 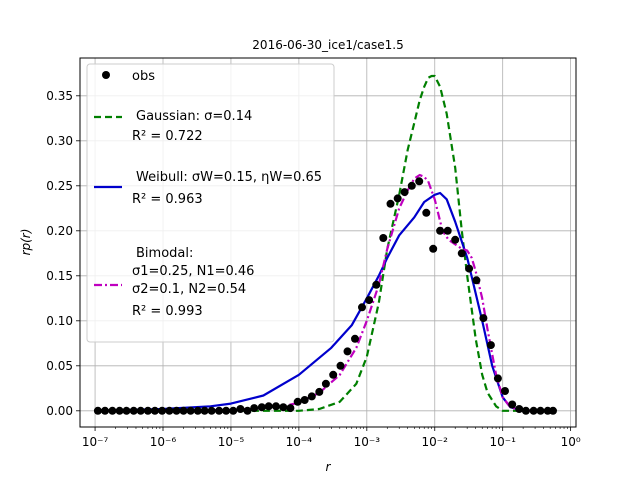 I want to click on legend-label-gaussian-1: Gaussian: σ=0.14, so click(x=194, y=116).